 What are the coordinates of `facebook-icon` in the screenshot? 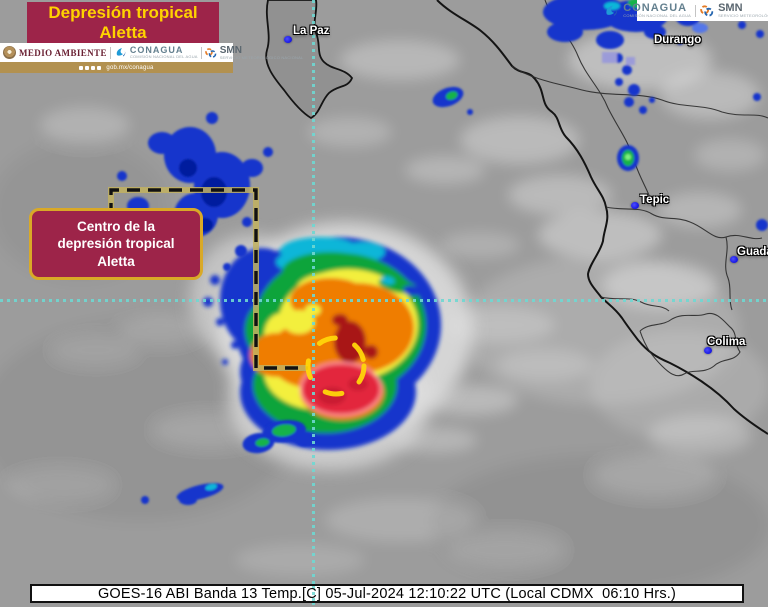 It's located at (81, 67).